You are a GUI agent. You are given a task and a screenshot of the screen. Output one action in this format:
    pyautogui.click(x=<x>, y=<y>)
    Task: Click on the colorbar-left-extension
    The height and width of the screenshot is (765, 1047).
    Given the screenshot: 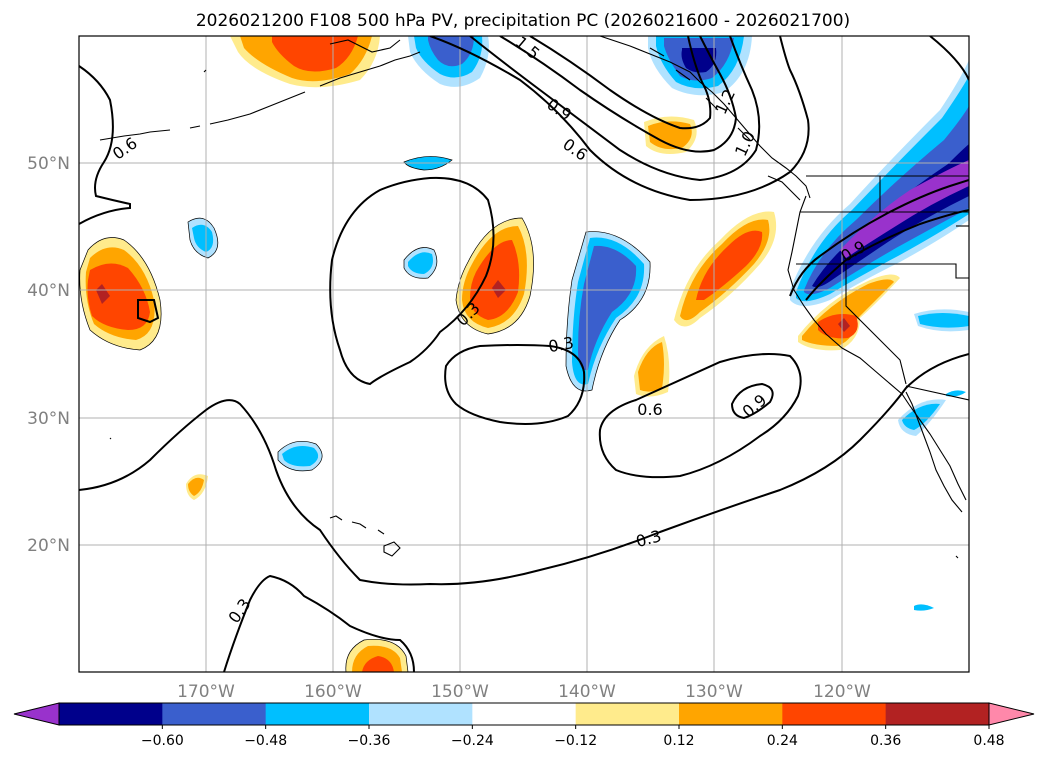 What is the action you would take?
    pyautogui.click(x=36, y=714)
    